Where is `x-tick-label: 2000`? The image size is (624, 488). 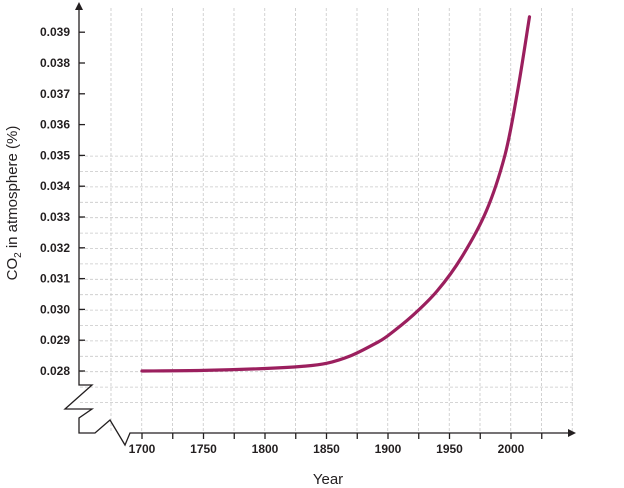
x-tick-label: 2000 is located at coordinates (511, 449).